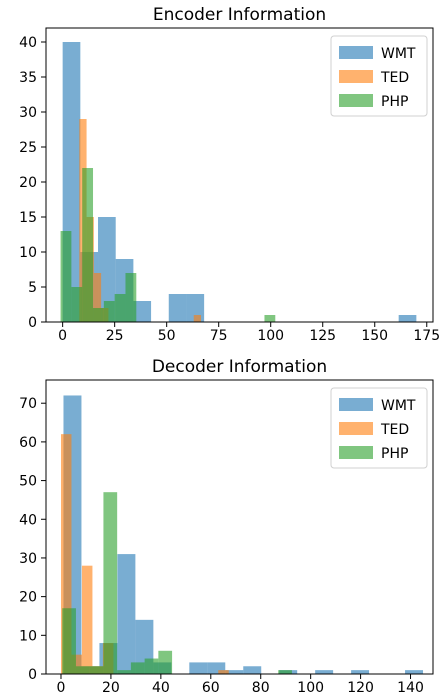 The height and width of the screenshot is (700, 444). I want to click on encoder-xtick-label: 175, so click(426, 336).